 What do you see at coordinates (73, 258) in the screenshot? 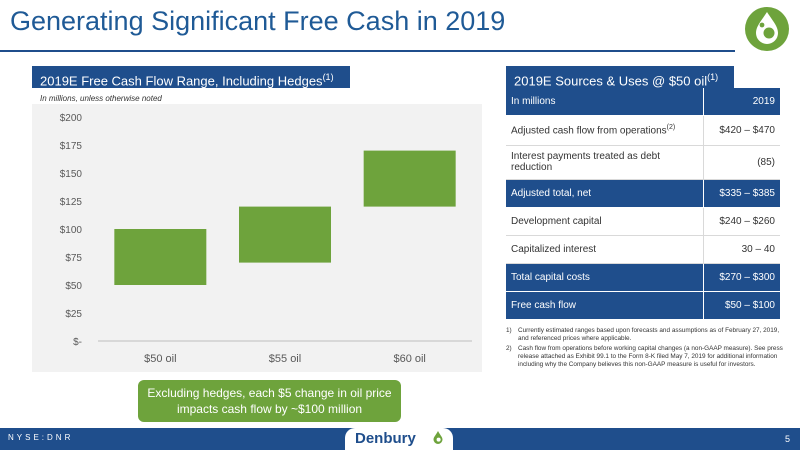
I see `y-tick-label: $75` at bounding box center [73, 258].